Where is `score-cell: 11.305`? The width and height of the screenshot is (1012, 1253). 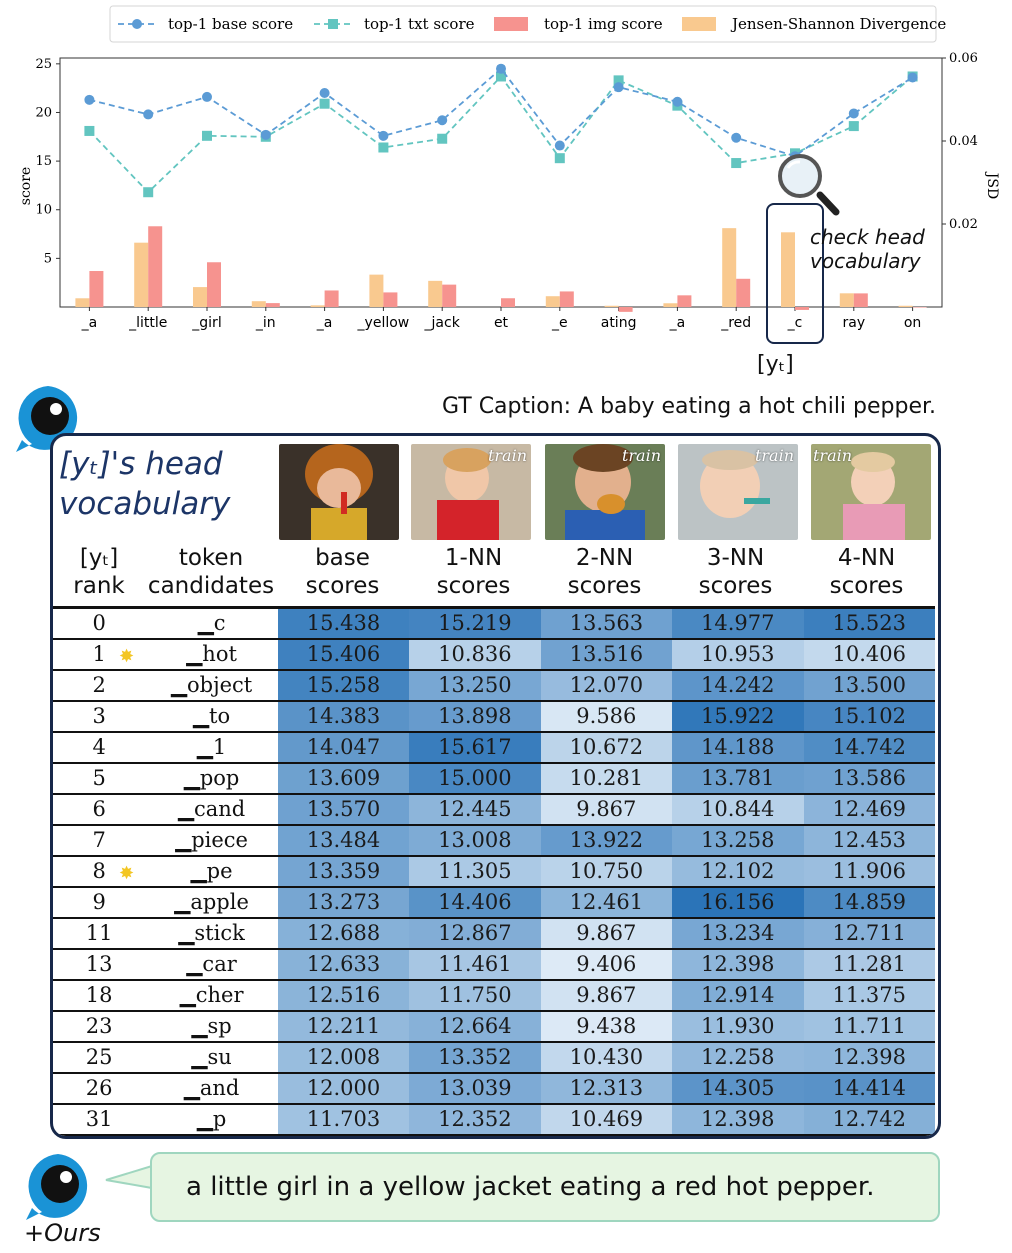
score-cell: 11.305 is located at coordinates (475, 871).